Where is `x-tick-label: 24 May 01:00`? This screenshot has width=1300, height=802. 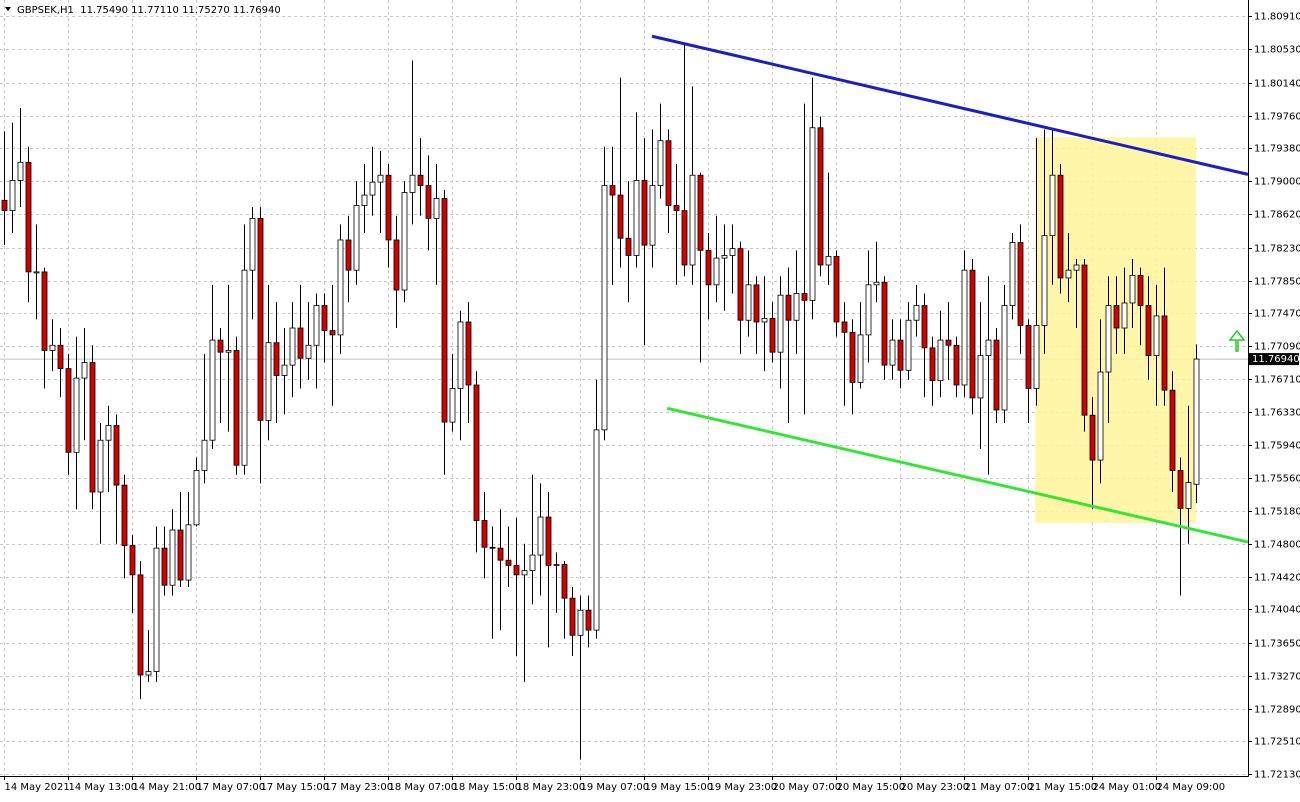
x-tick-label: 24 May 01:00 is located at coordinates (1127, 787).